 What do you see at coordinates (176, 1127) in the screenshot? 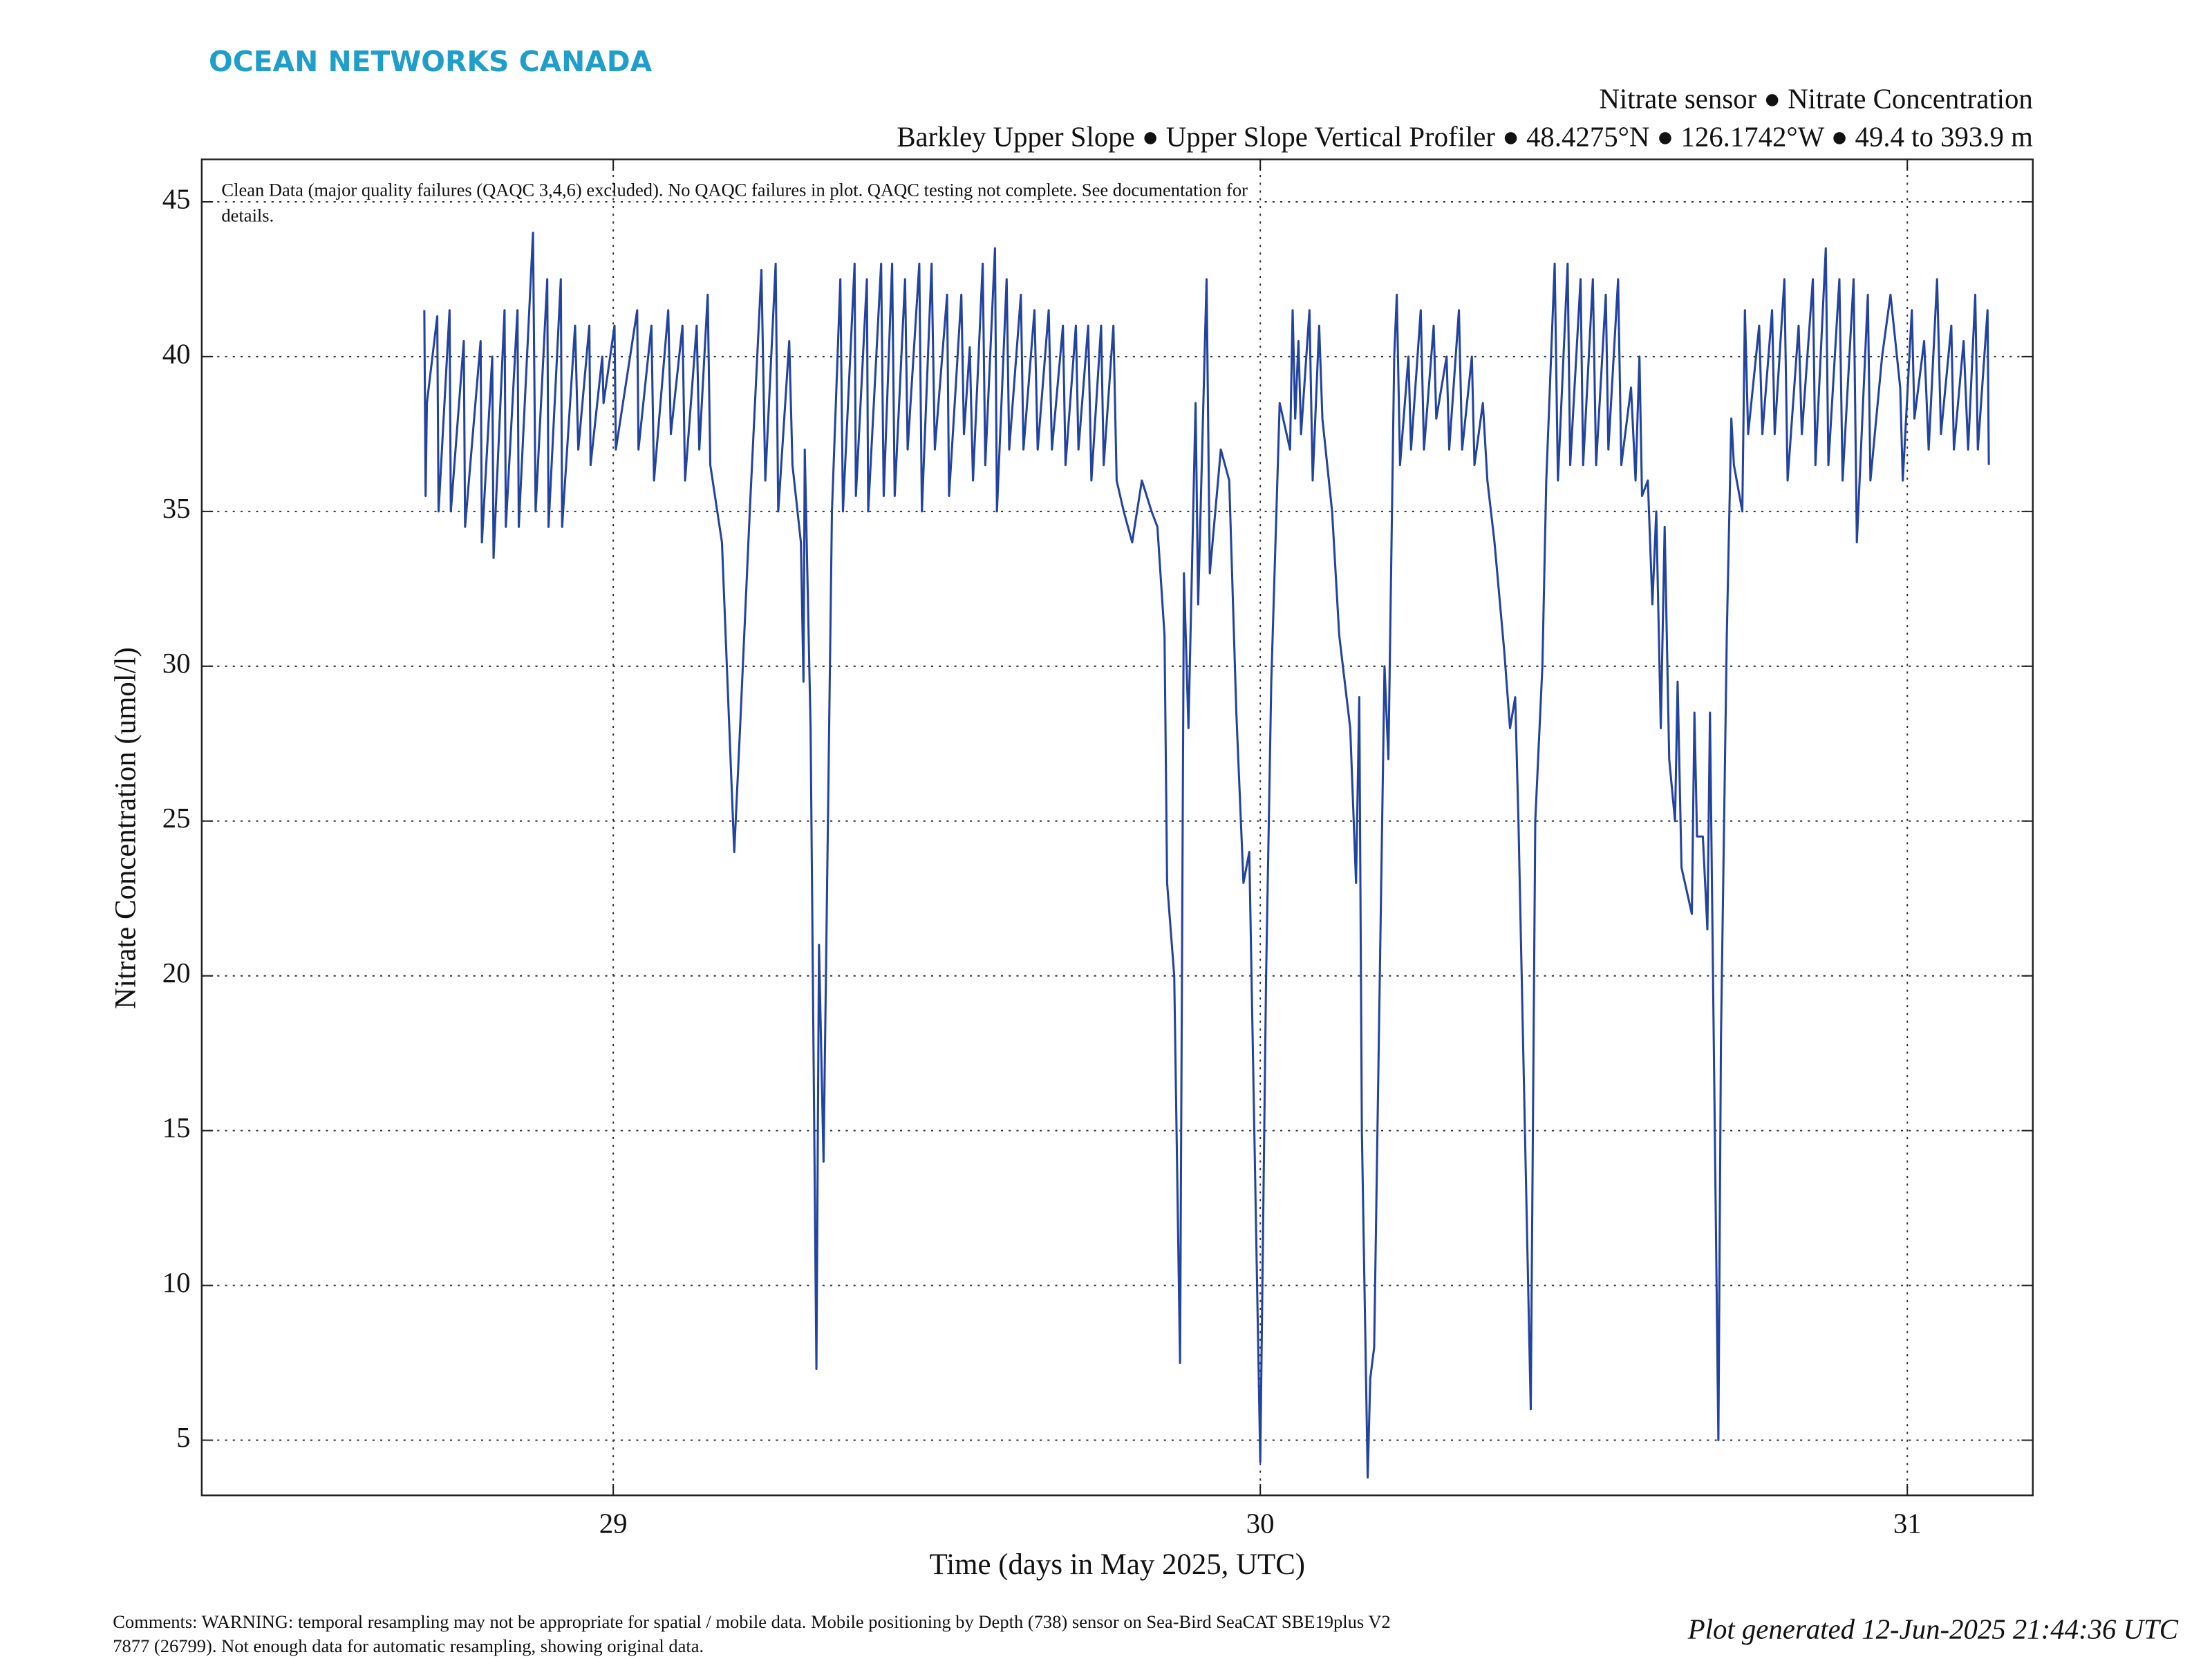
I see `y-tick-label: 15` at bounding box center [176, 1127].